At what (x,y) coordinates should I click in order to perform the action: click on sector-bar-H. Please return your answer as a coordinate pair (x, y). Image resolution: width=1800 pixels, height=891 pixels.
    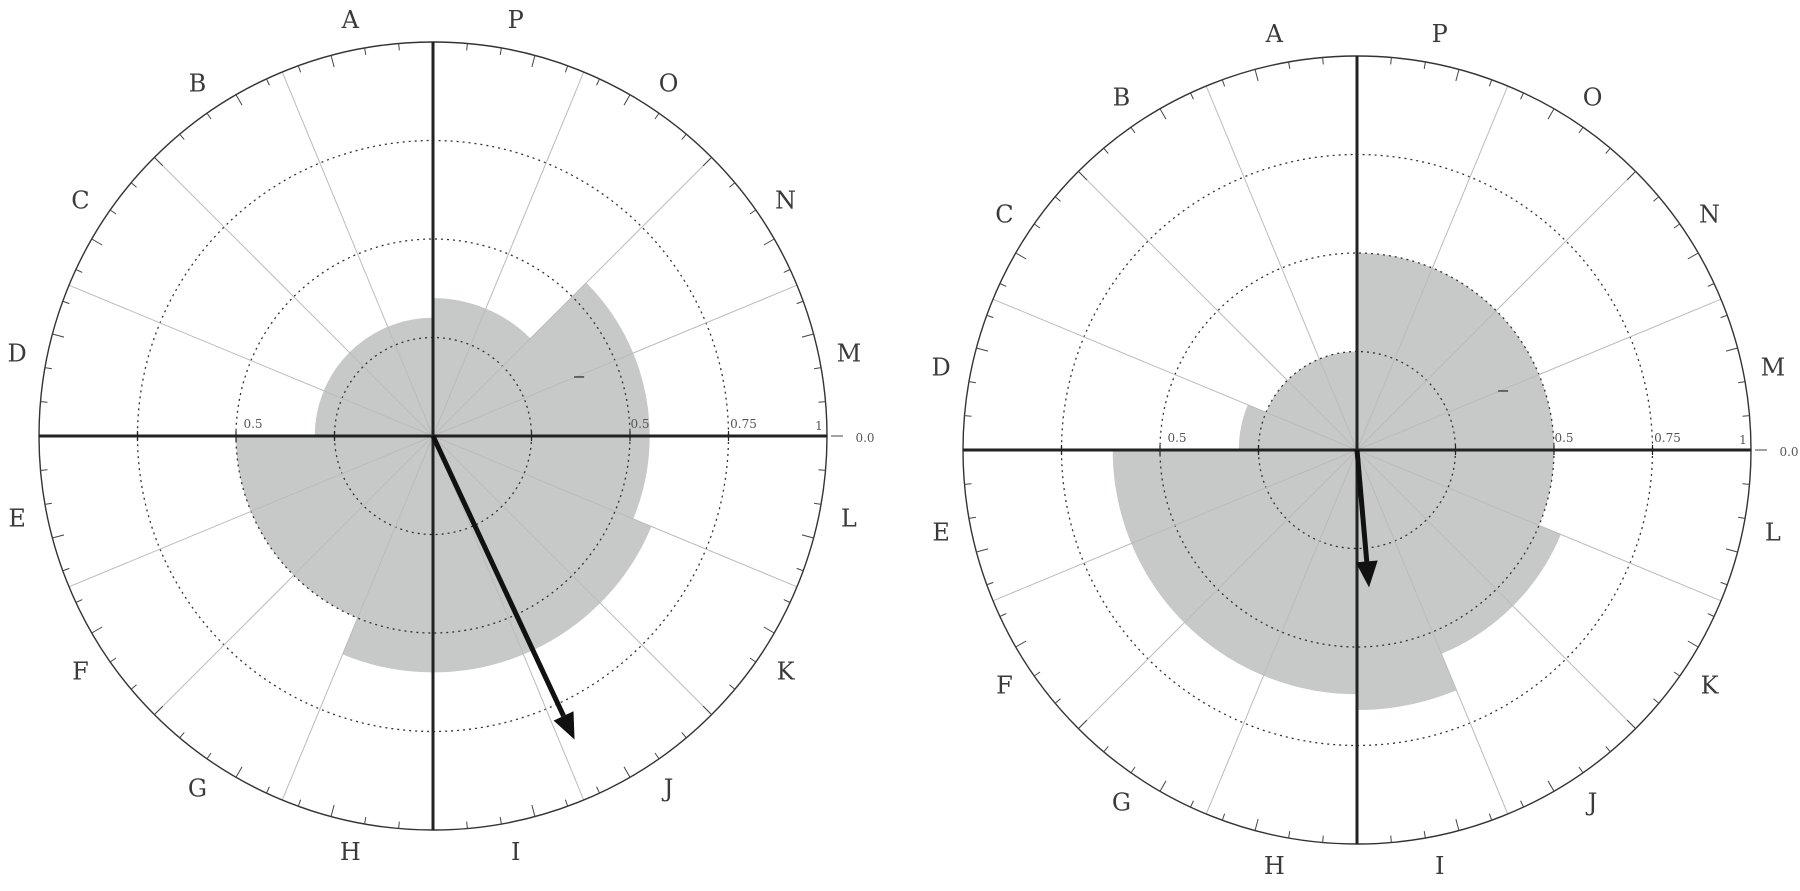
    Looking at the image, I should click on (387, 554).